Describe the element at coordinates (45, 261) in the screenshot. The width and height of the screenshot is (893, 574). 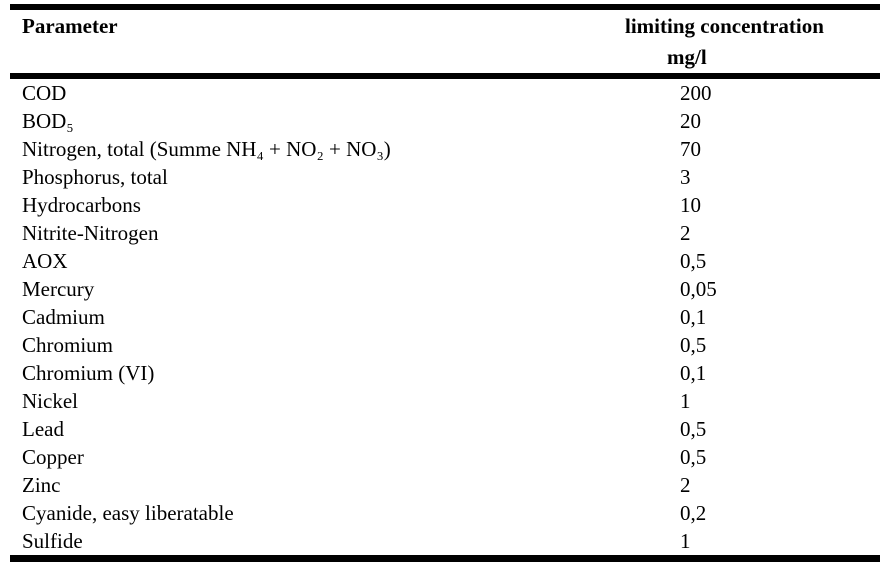
I see `parameter-cell: AOX` at that location.